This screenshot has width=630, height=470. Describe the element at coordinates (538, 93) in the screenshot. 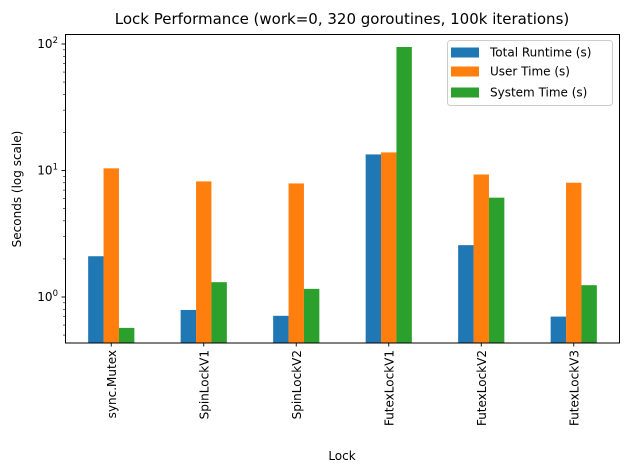

I see `legend-label: System Time (s)` at that location.